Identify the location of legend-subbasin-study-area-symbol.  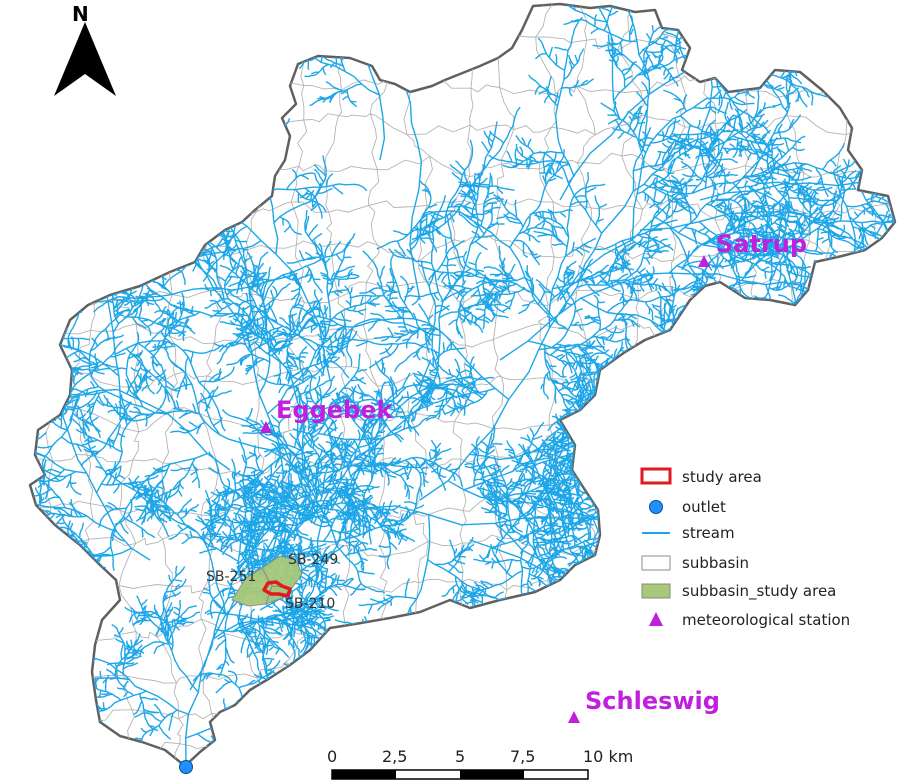
(656, 591).